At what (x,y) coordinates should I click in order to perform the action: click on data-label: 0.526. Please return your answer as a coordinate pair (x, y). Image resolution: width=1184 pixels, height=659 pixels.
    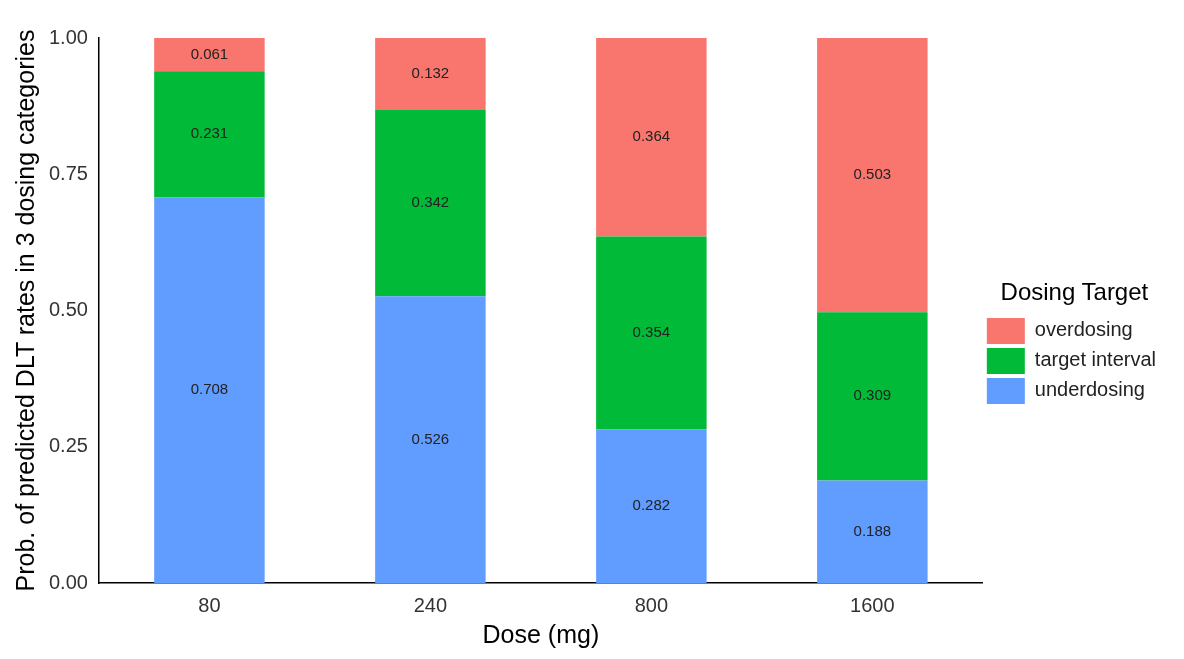
    Looking at the image, I should click on (430, 438).